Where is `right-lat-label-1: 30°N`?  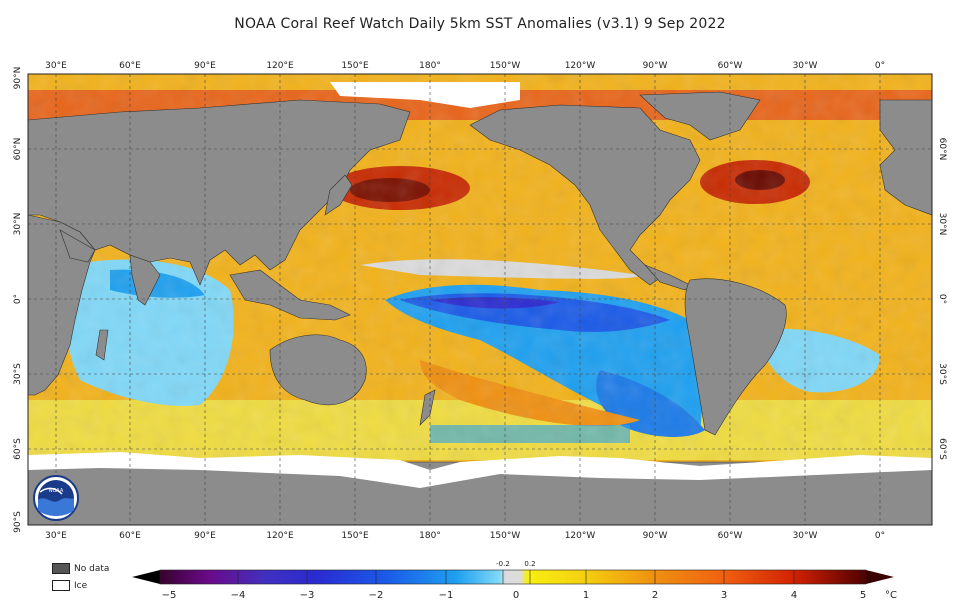
right-lat-label-1: 30°N is located at coordinates (942, 224).